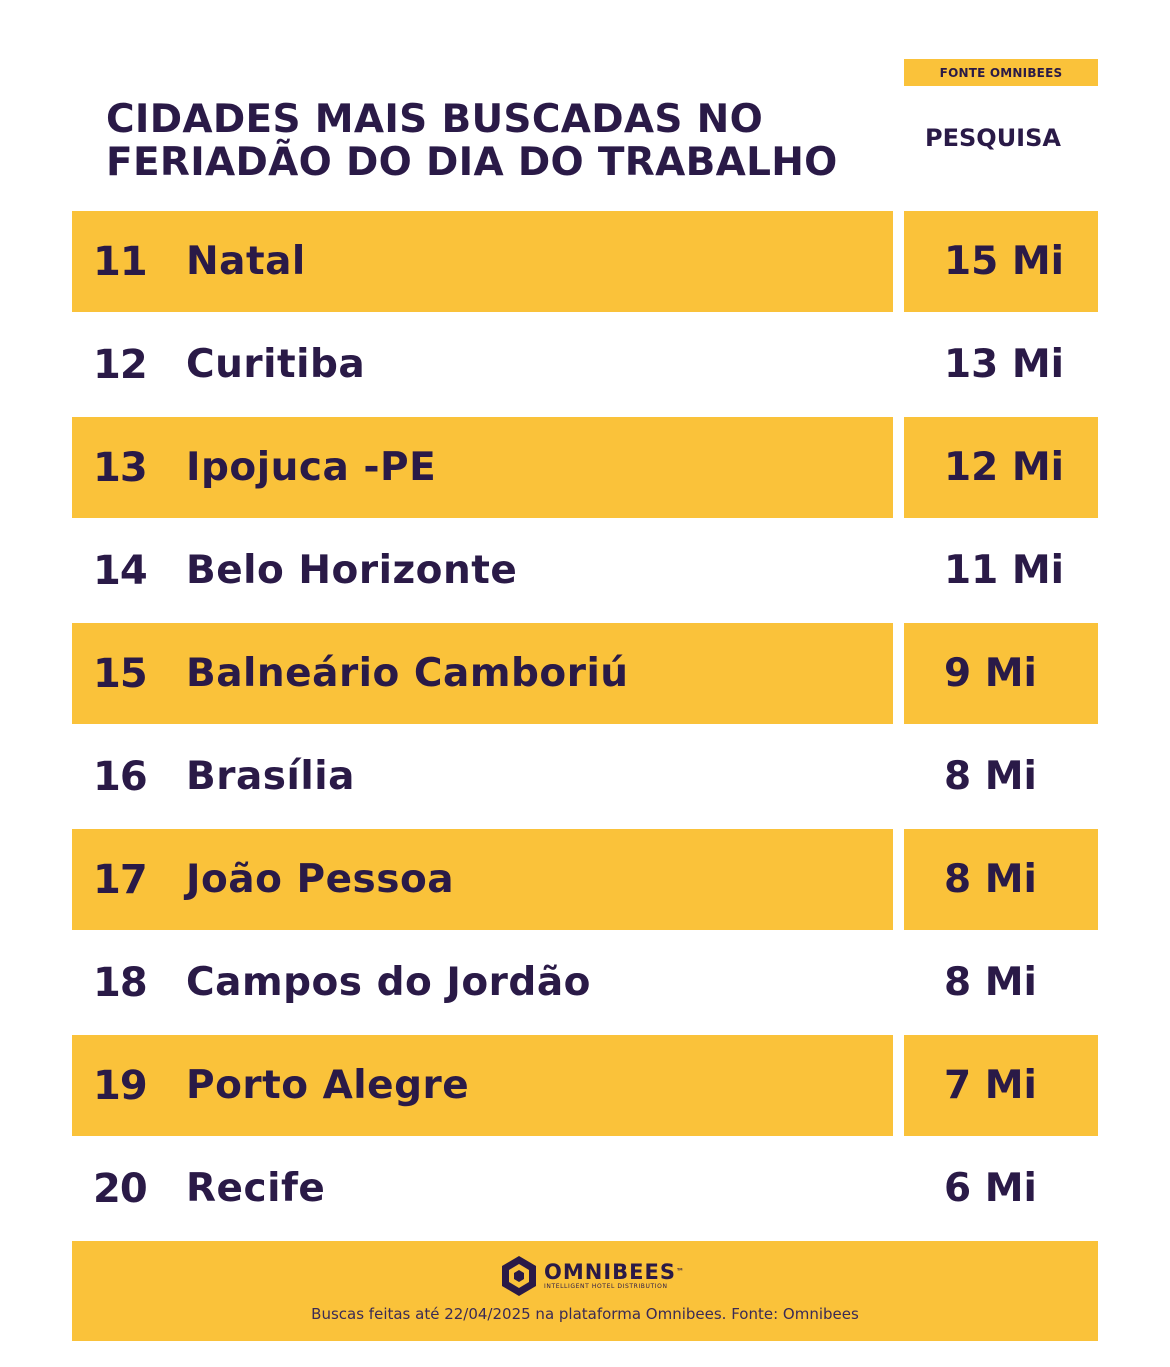 The image size is (1170, 1367). I want to click on table-row: 14 Belo Horizonte 11 Mi, so click(585, 571).